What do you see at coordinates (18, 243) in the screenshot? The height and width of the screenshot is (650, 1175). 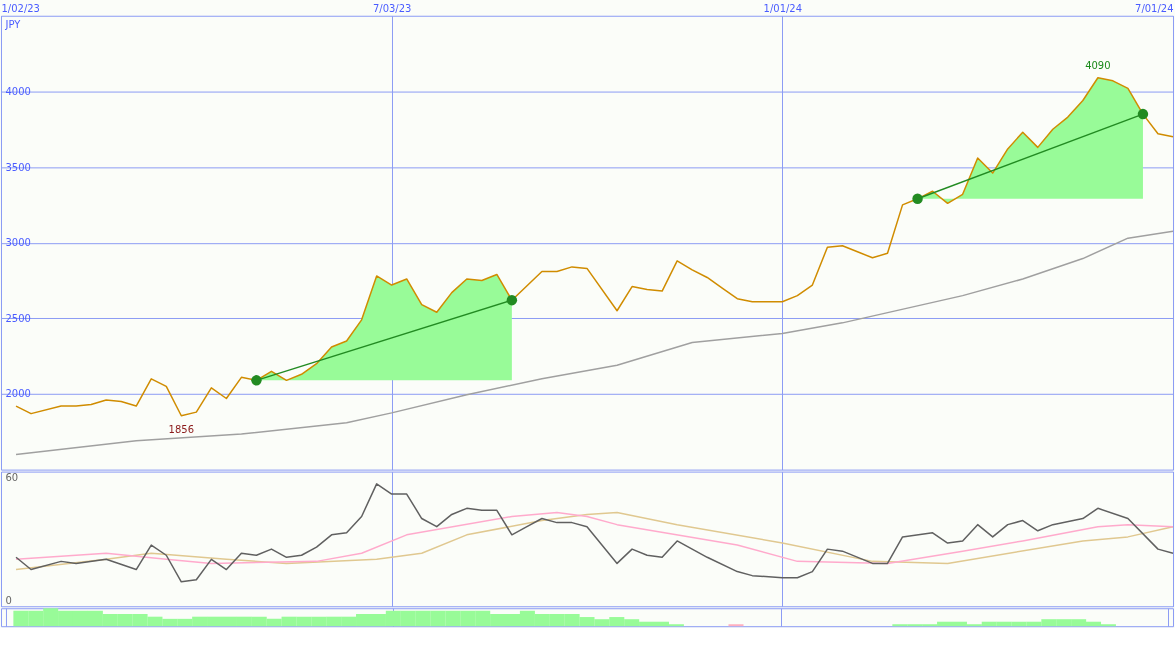 I see `y-tick-label: 3000` at bounding box center [18, 243].